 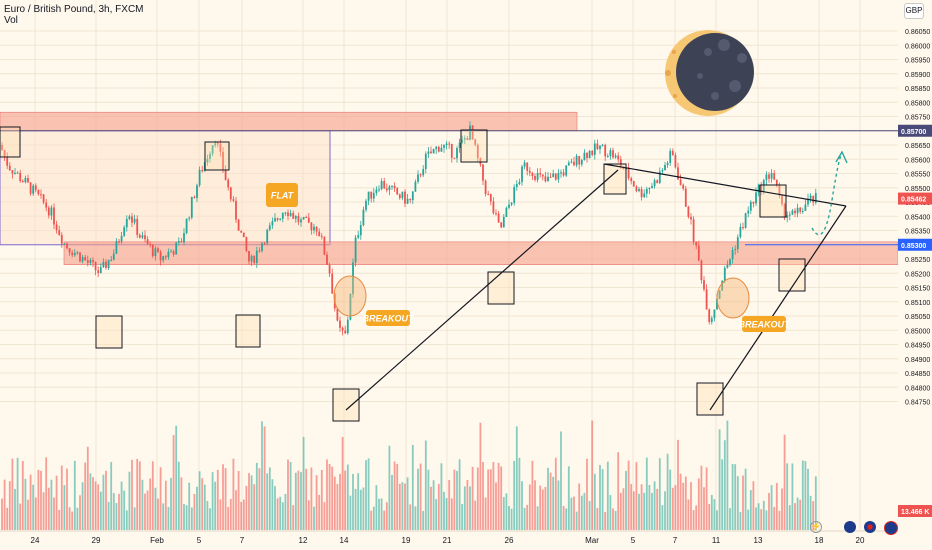 I want to click on time-tick: 19, so click(x=406, y=540).